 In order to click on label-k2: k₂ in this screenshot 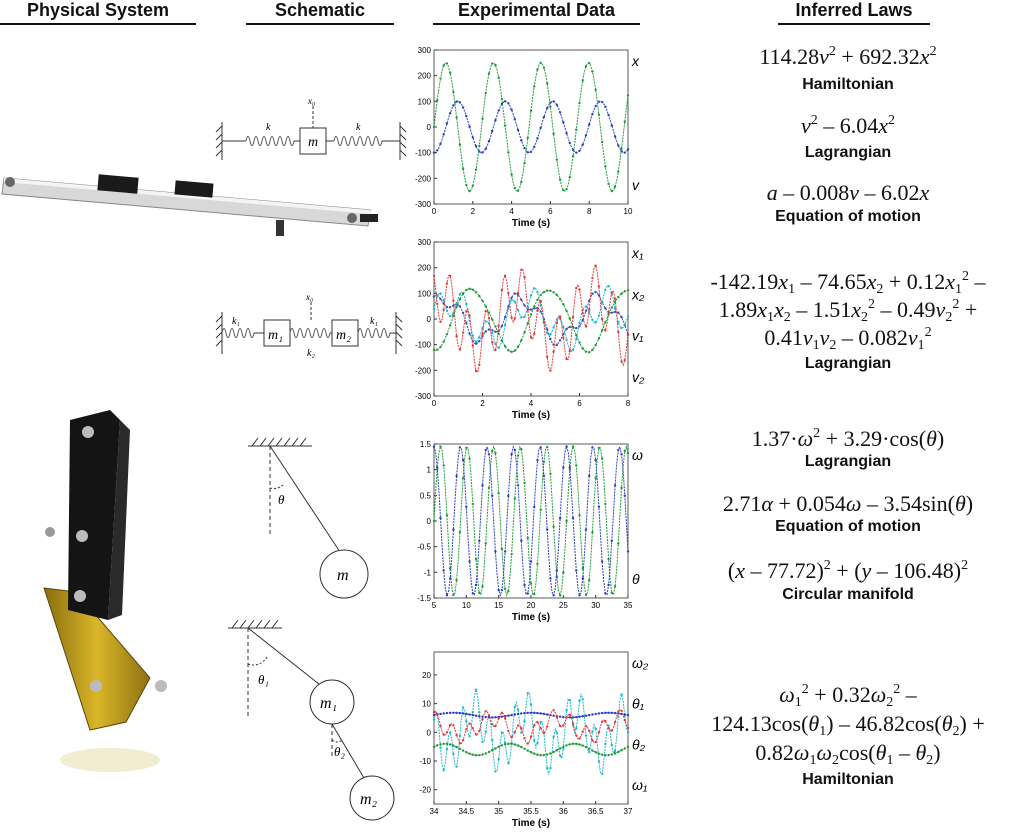, I will do `click(311, 353)`.